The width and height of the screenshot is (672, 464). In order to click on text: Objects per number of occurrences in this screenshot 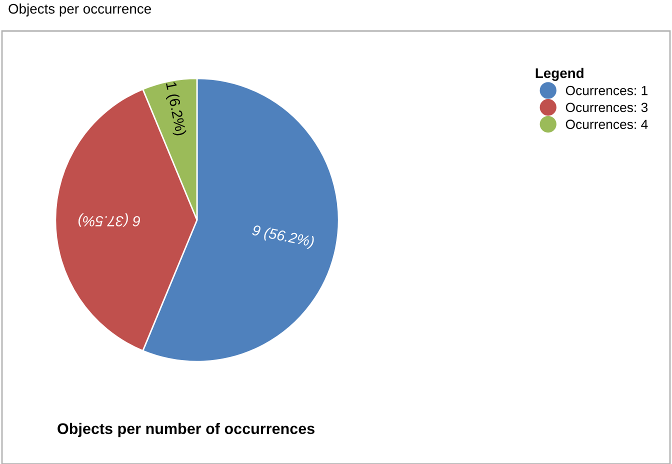, I will do `click(186, 430)`.